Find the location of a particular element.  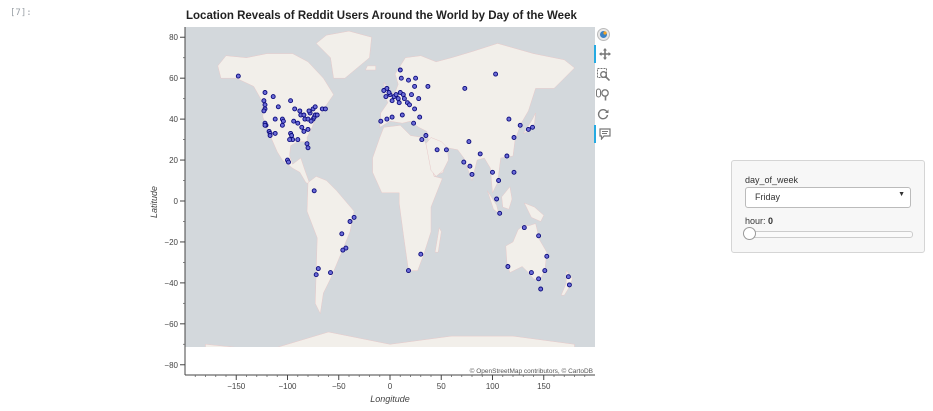

reset-icon is located at coordinates (603, 114).